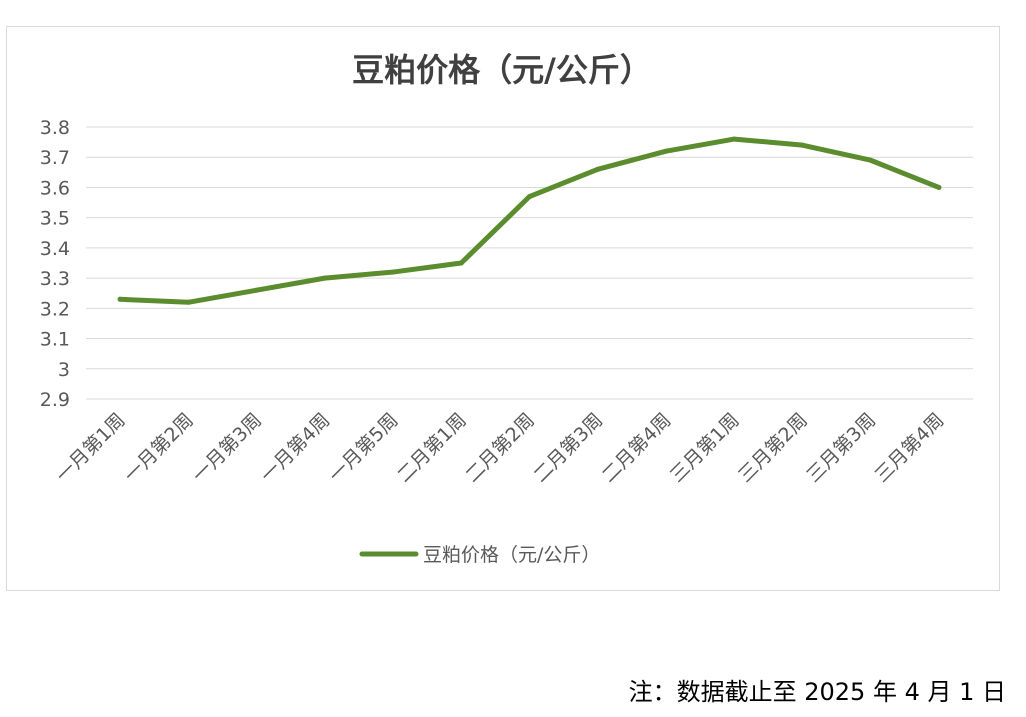 This screenshot has height=717, width=1026. Describe the element at coordinates (55, 309) in the screenshot. I see `y-tick-label: 3.2` at that location.